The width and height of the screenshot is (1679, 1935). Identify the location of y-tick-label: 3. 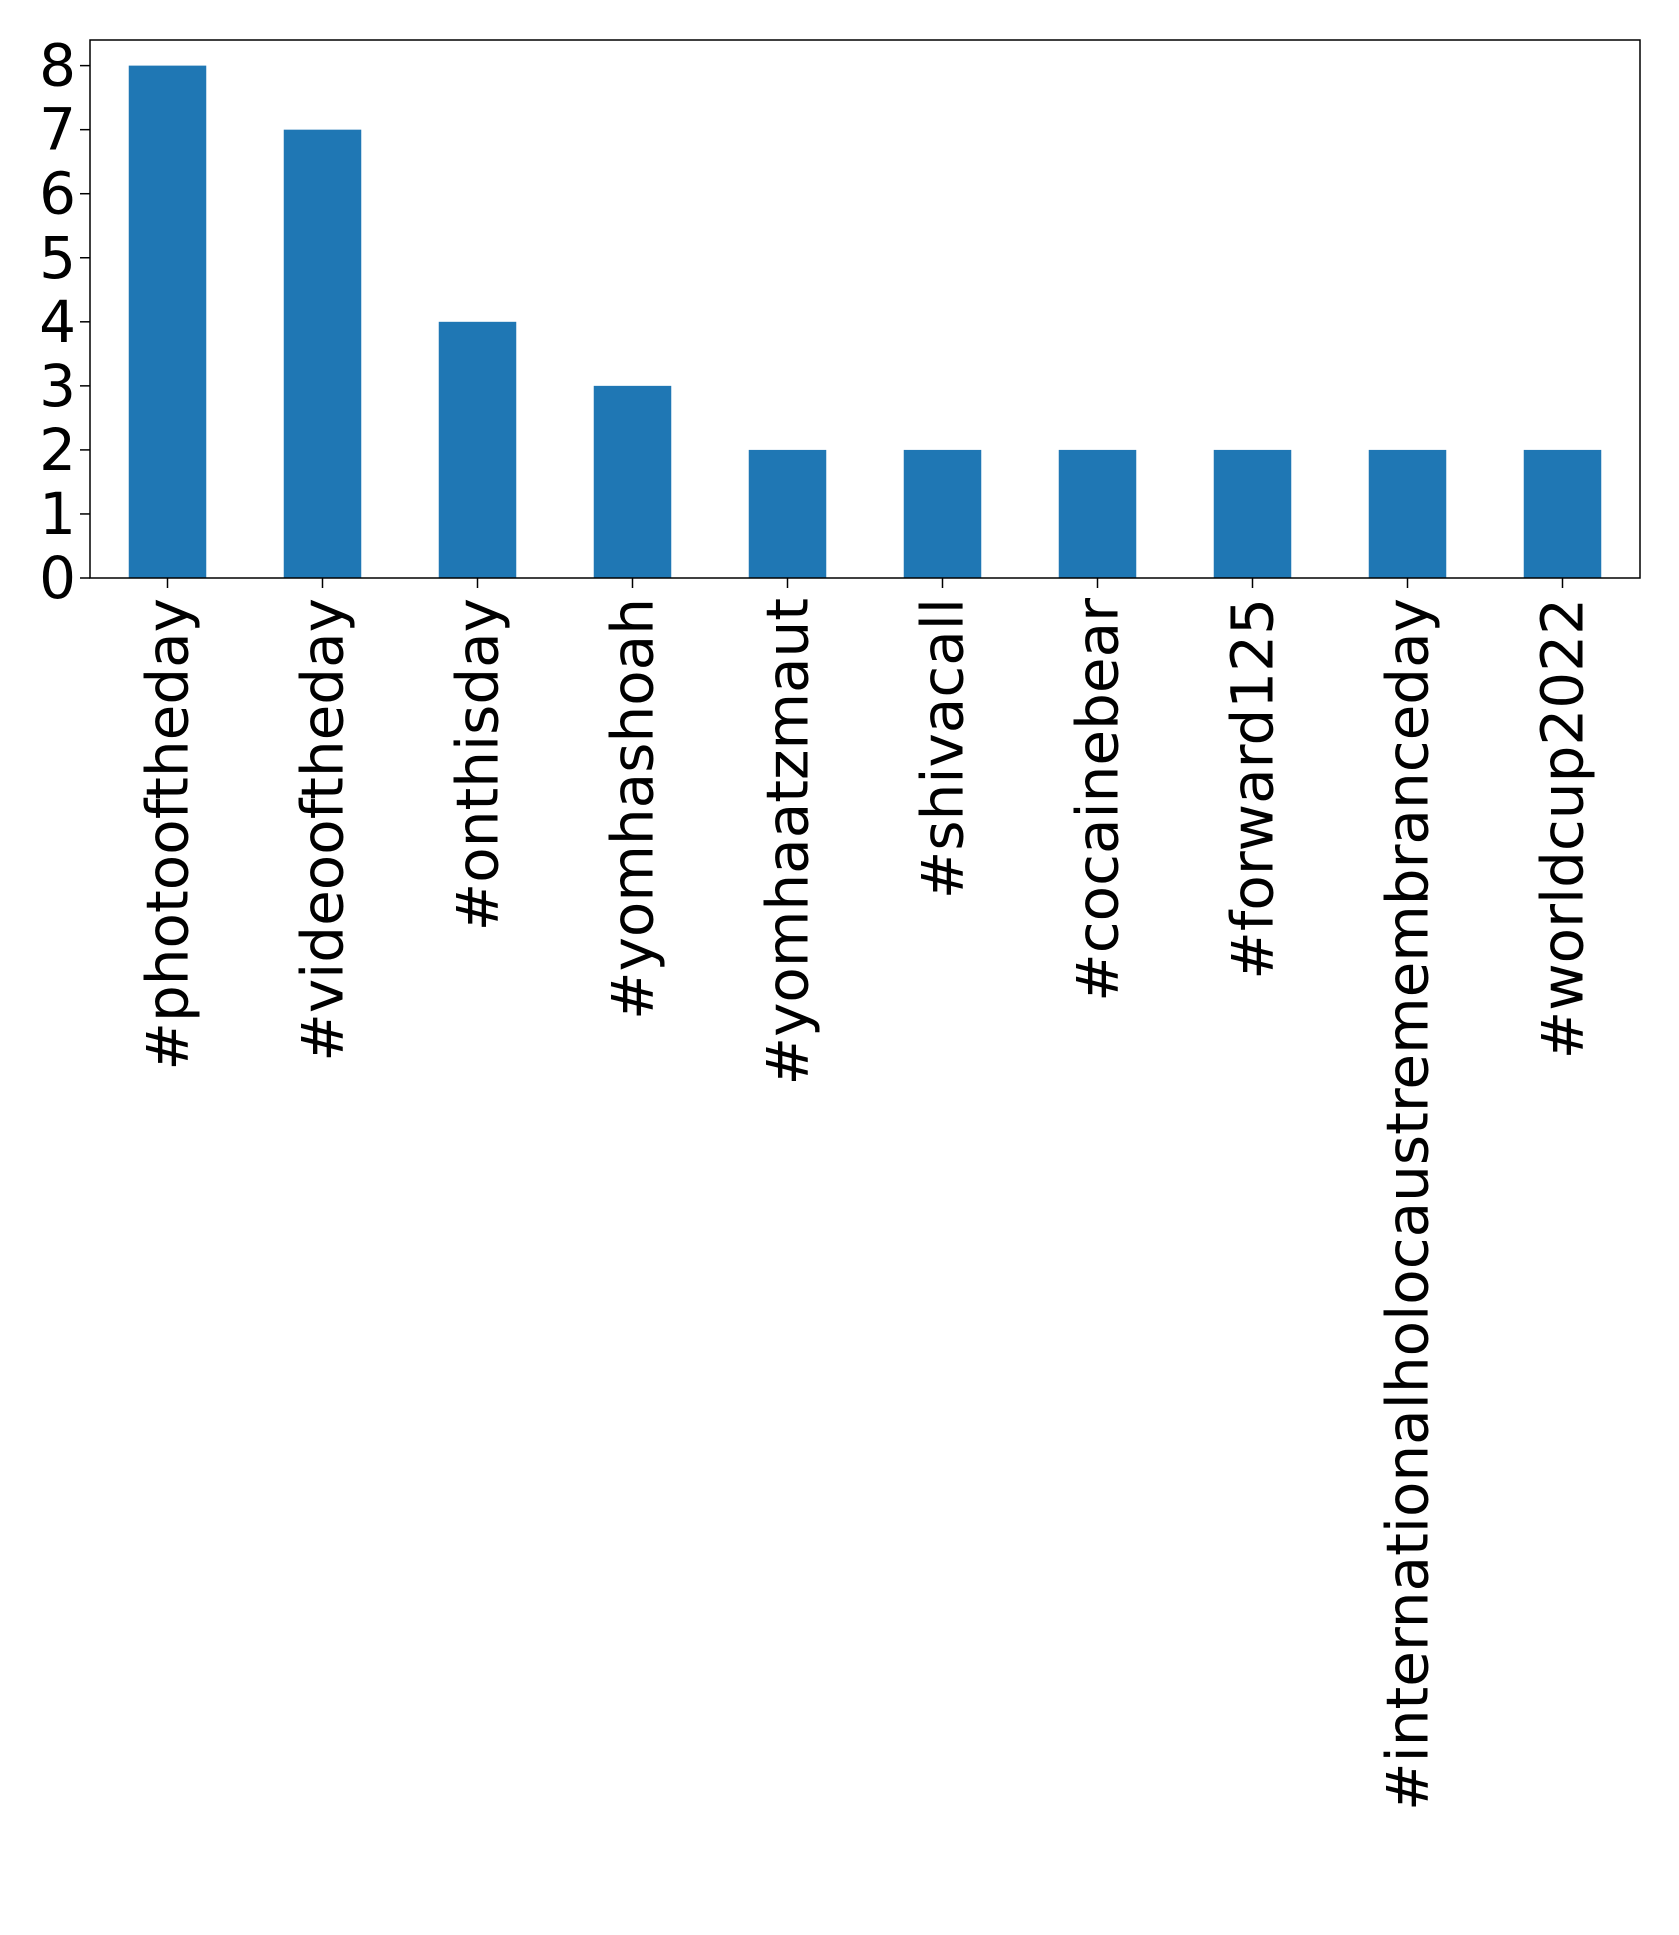
(57, 386).